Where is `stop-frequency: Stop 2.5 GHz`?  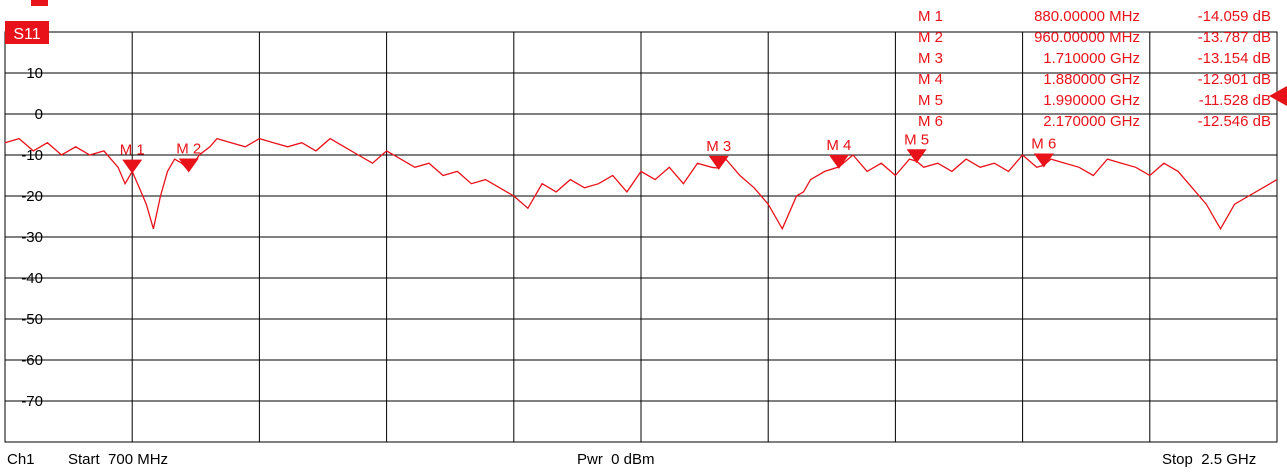
stop-frequency: Stop 2.5 GHz is located at coordinates (1209, 459).